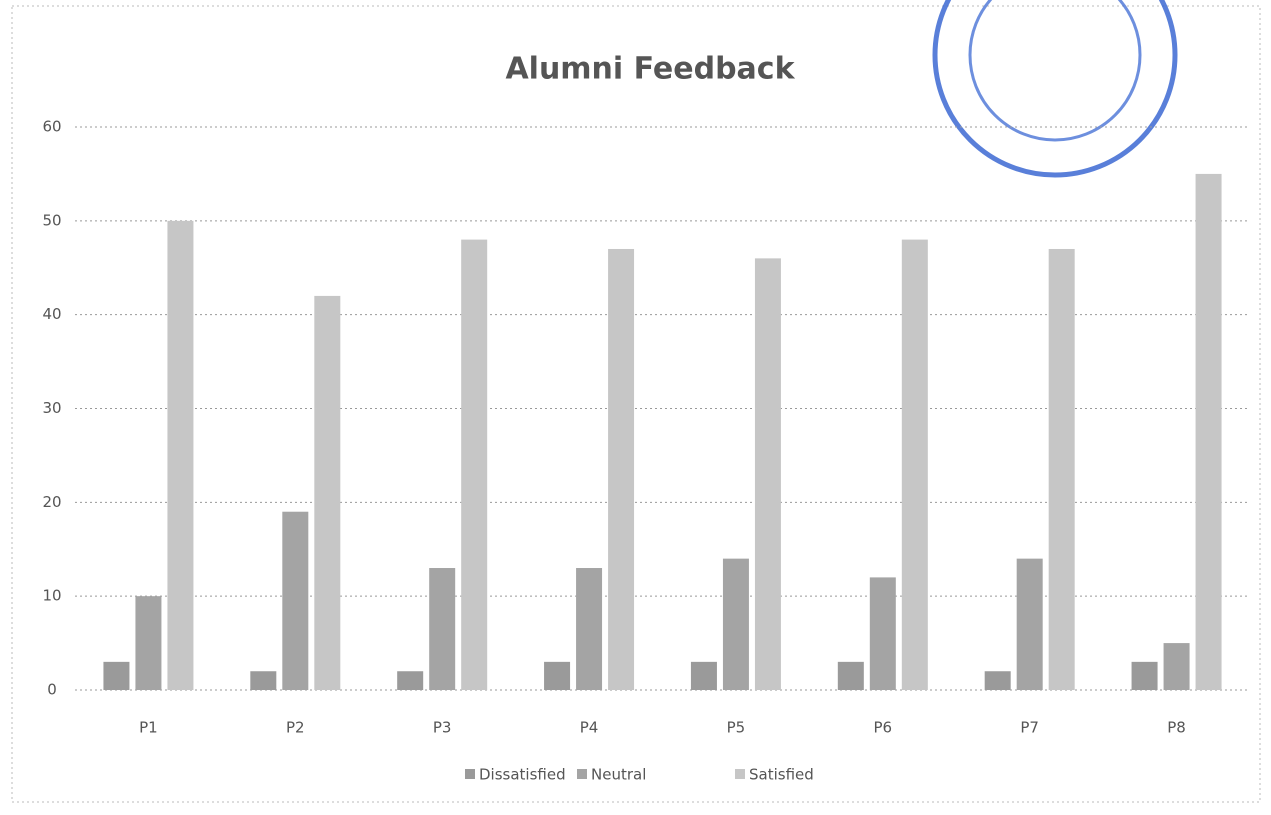 The width and height of the screenshot is (1271, 815). Describe the element at coordinates (51, 596) in the screenshot. I see `y-tick-label: 10` at that location.